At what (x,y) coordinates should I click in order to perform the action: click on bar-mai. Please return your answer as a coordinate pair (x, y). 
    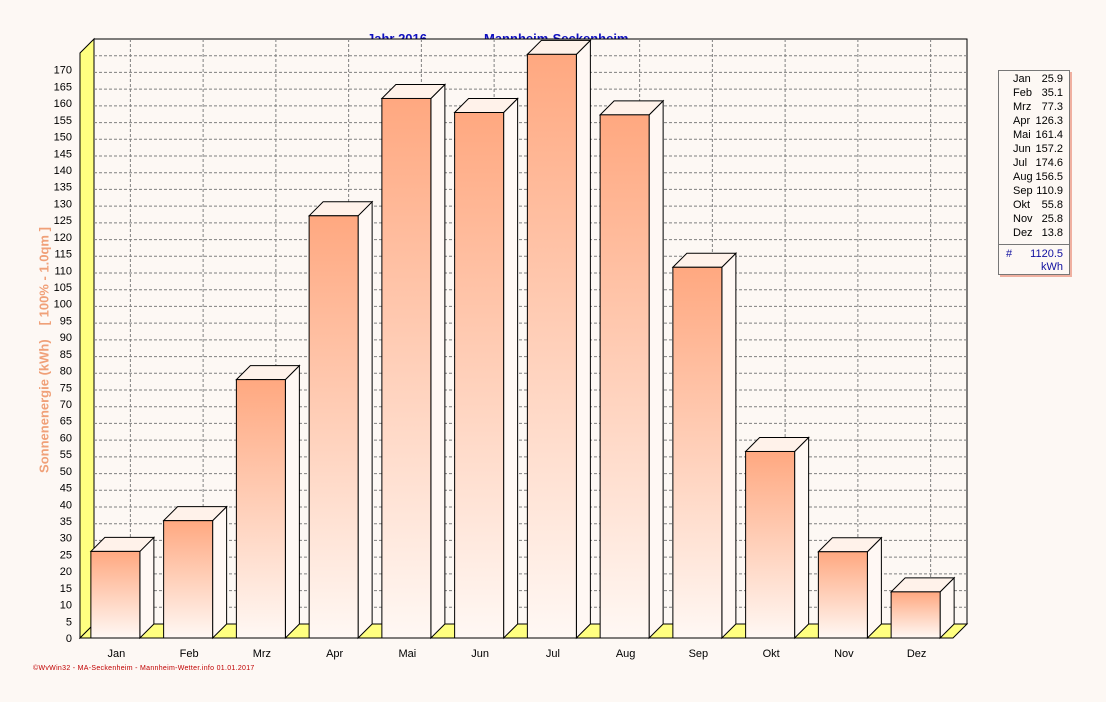
    Looking at the image, I should click on (413, 361).